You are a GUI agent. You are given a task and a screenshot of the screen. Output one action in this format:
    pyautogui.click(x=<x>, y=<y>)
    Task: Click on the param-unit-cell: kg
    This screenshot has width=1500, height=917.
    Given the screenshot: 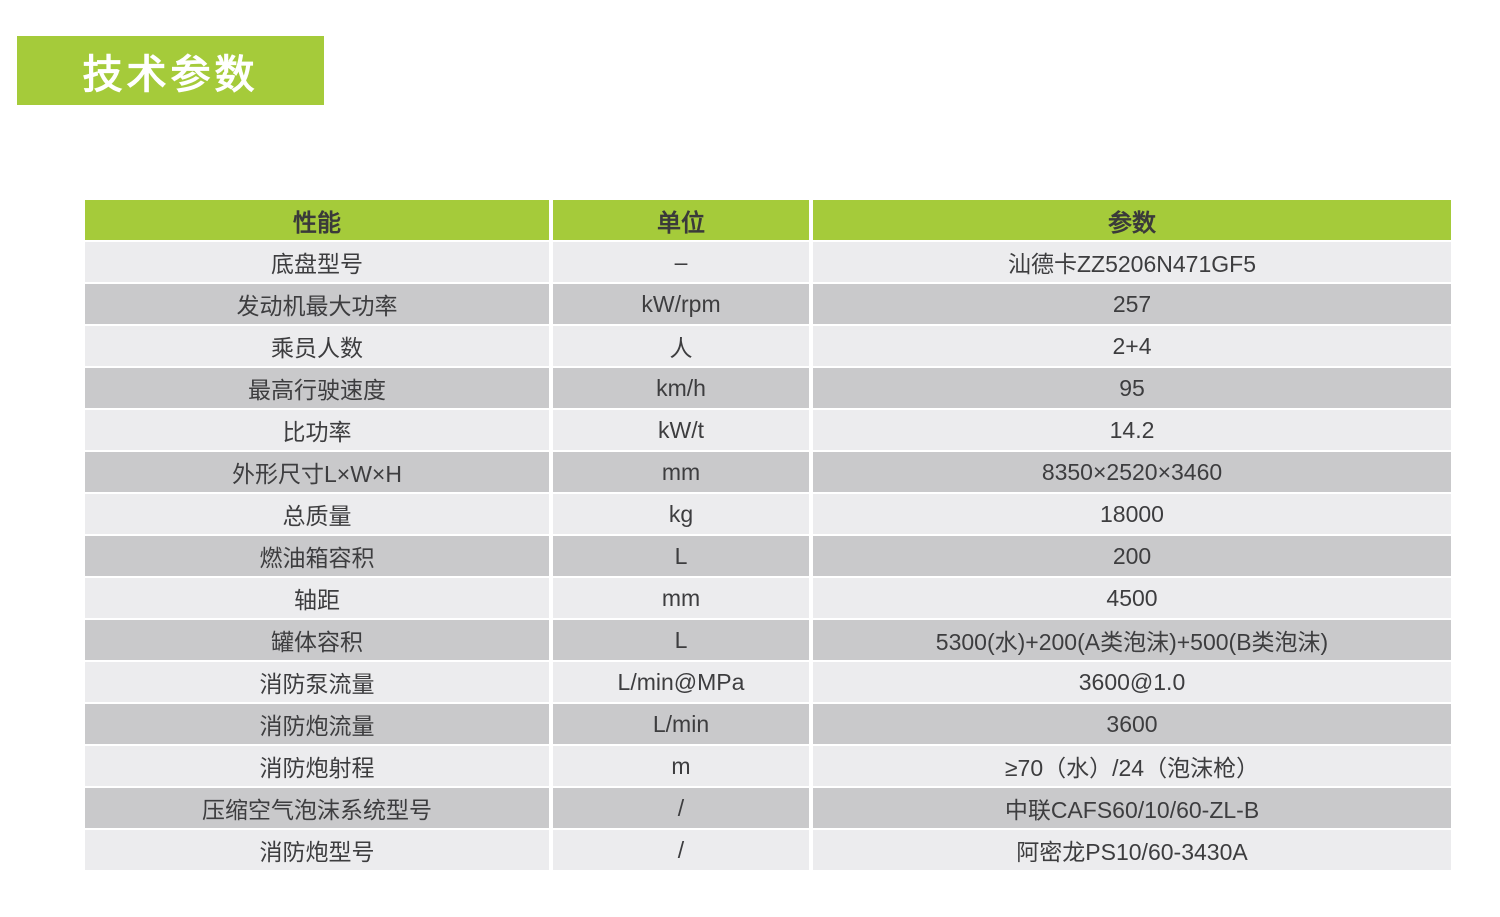 What is the action you would take?
    pyautogui.click(x=681, y=514)
    